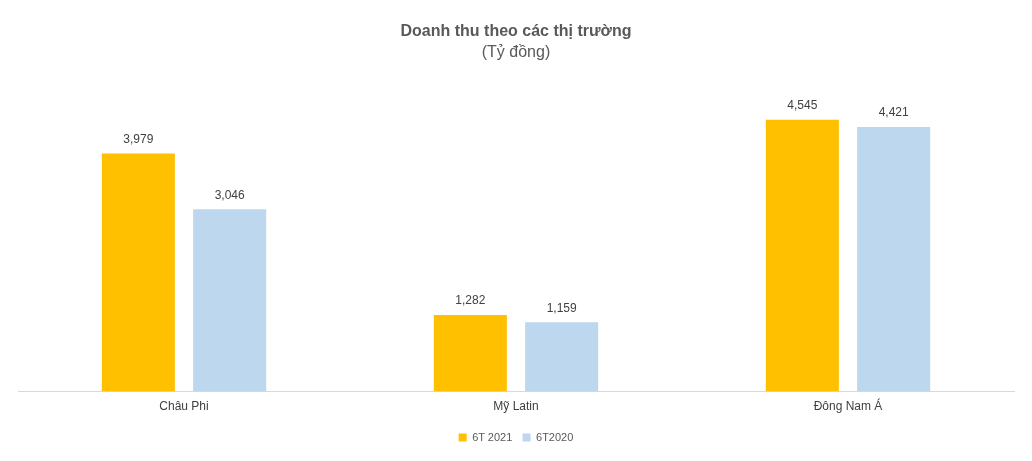 This screenshot has height=461, width=1032. What do you see at coordinates (492, 436) in the screenshot?
I see `legend-label: 6T 2021` at bounding box center [492, 436].